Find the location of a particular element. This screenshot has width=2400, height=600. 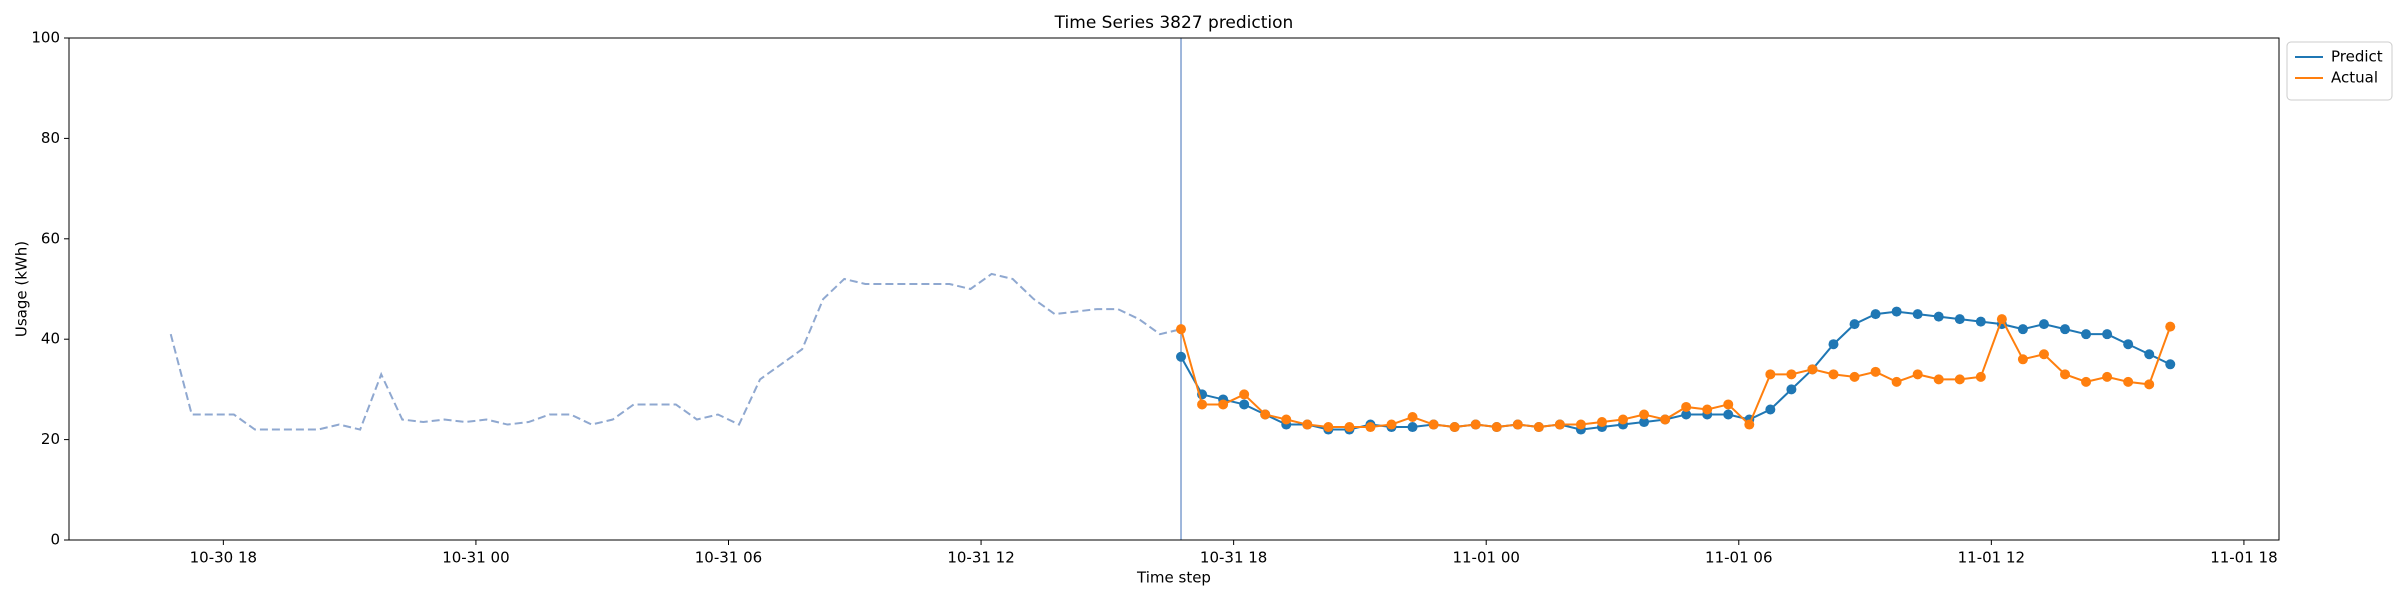

x-tick-label: 10-31 12 is located at coordinates (980, 558).